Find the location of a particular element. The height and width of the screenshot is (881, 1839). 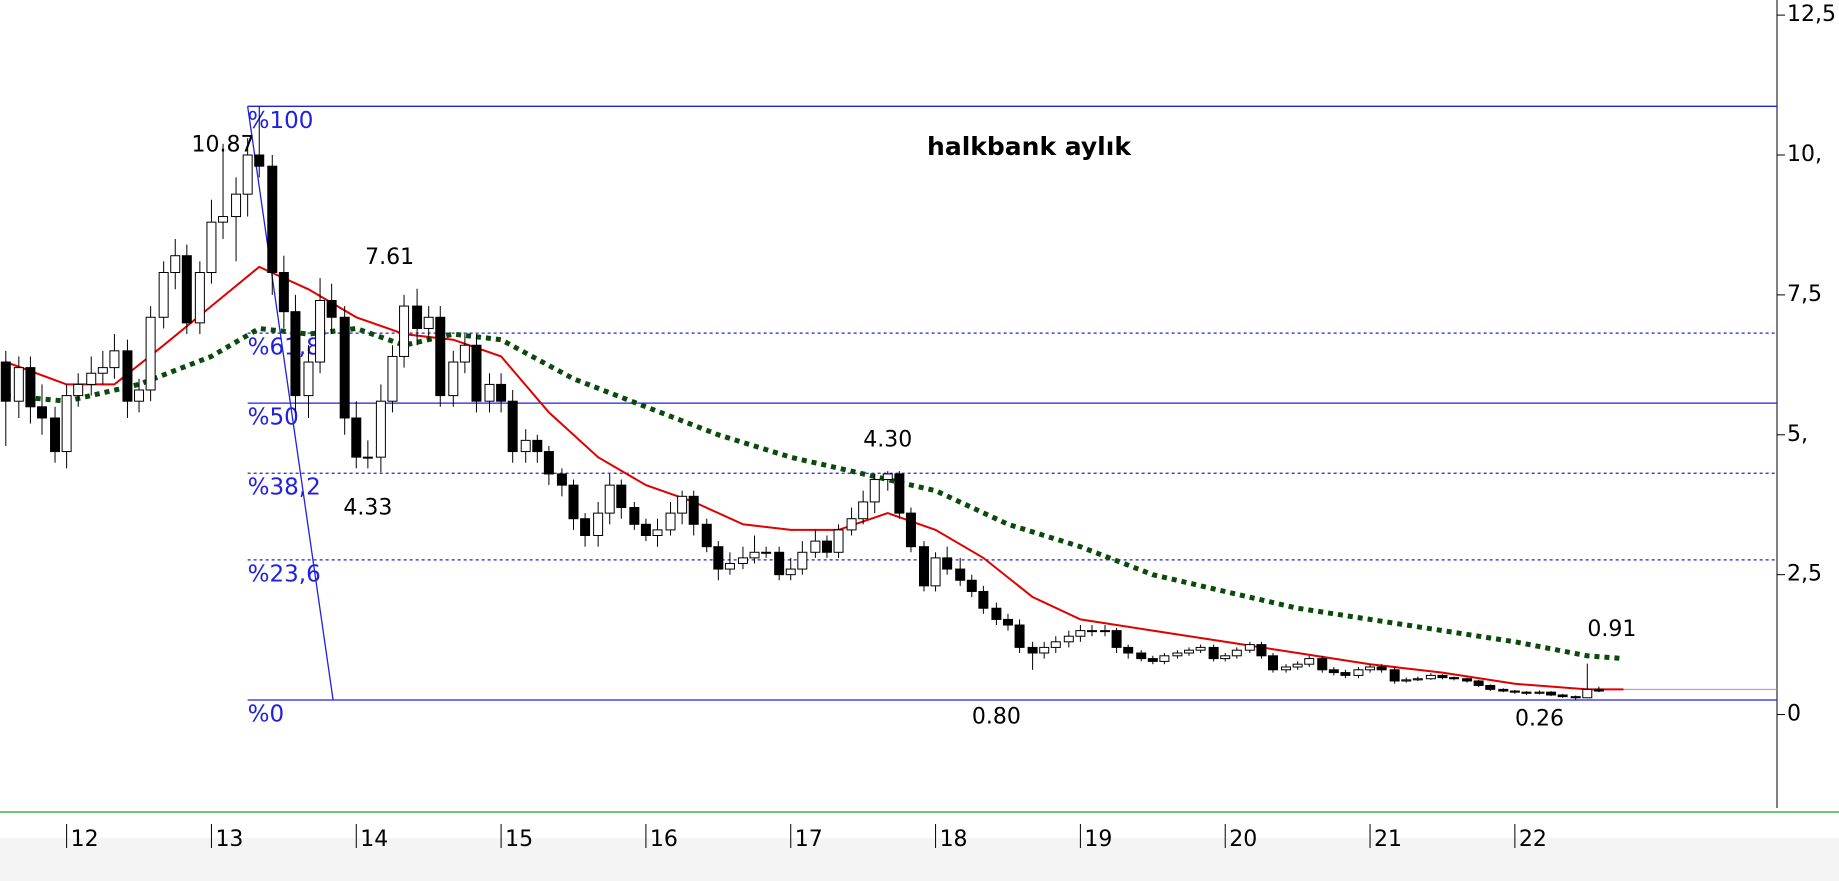

x-tick-label: 20 is located at coordinates (1243, 839).